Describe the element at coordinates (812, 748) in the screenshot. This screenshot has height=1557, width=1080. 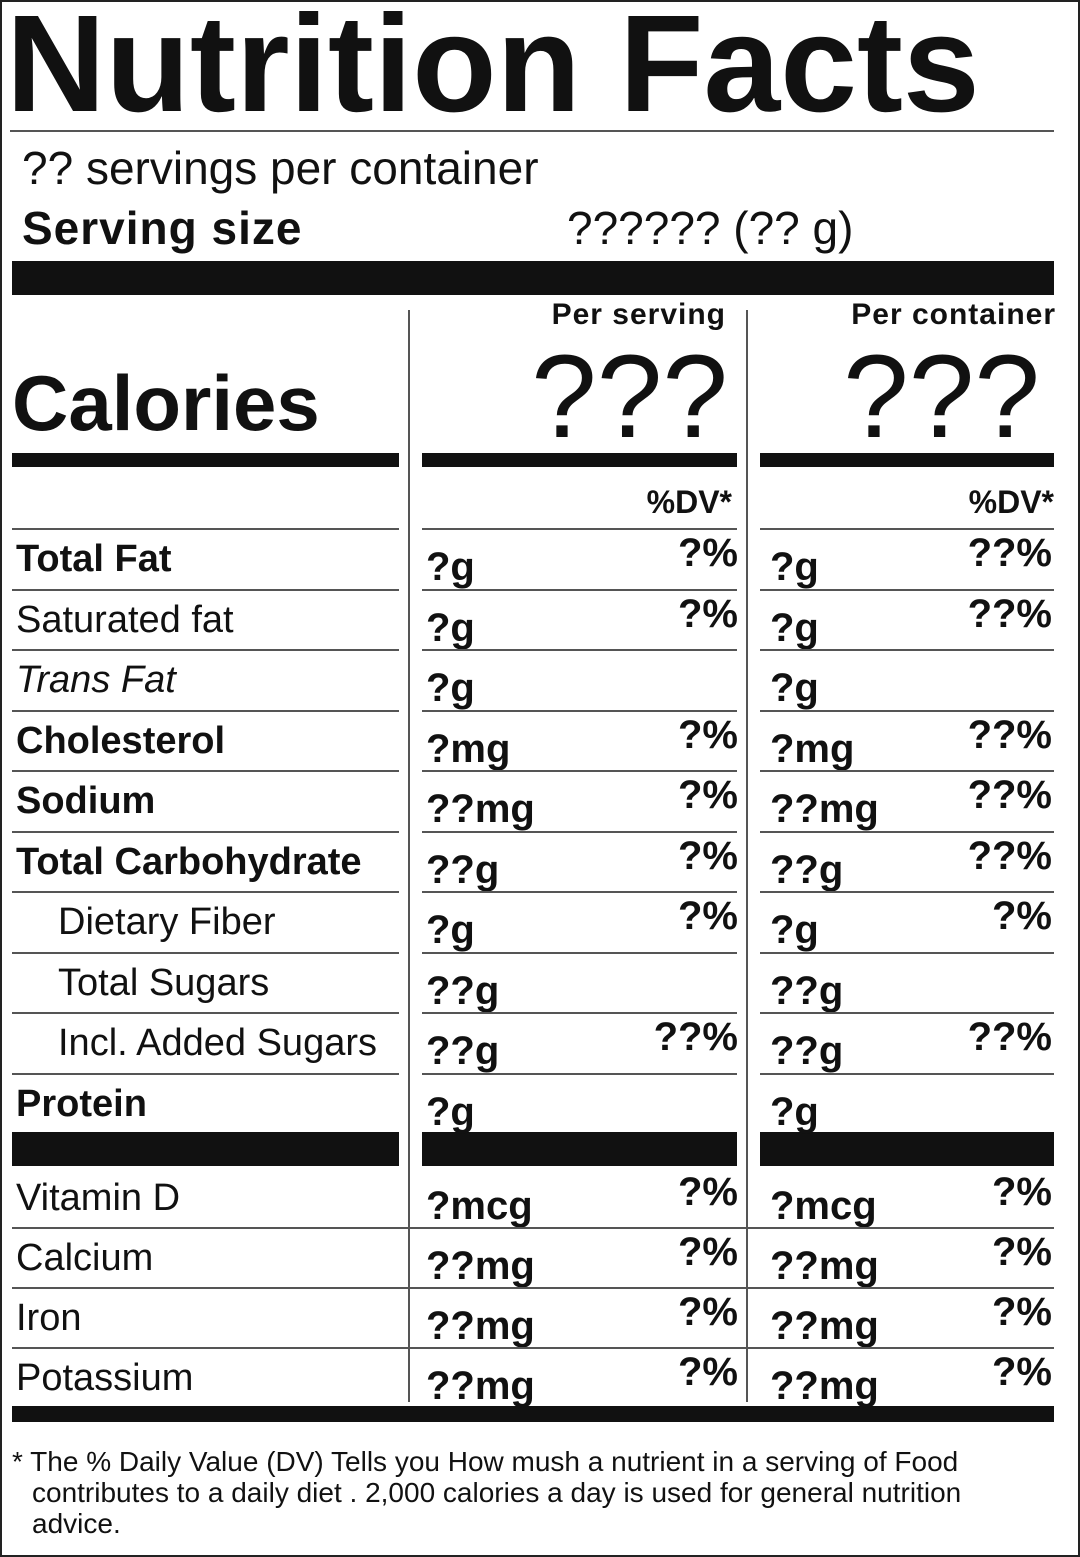
I see `container-amount: ?mg` at that location.